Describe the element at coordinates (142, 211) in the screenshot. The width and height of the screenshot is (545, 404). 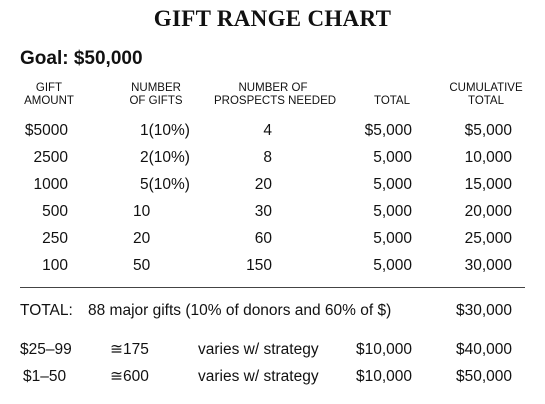
I see `number-of-gifts: 10` at that location.